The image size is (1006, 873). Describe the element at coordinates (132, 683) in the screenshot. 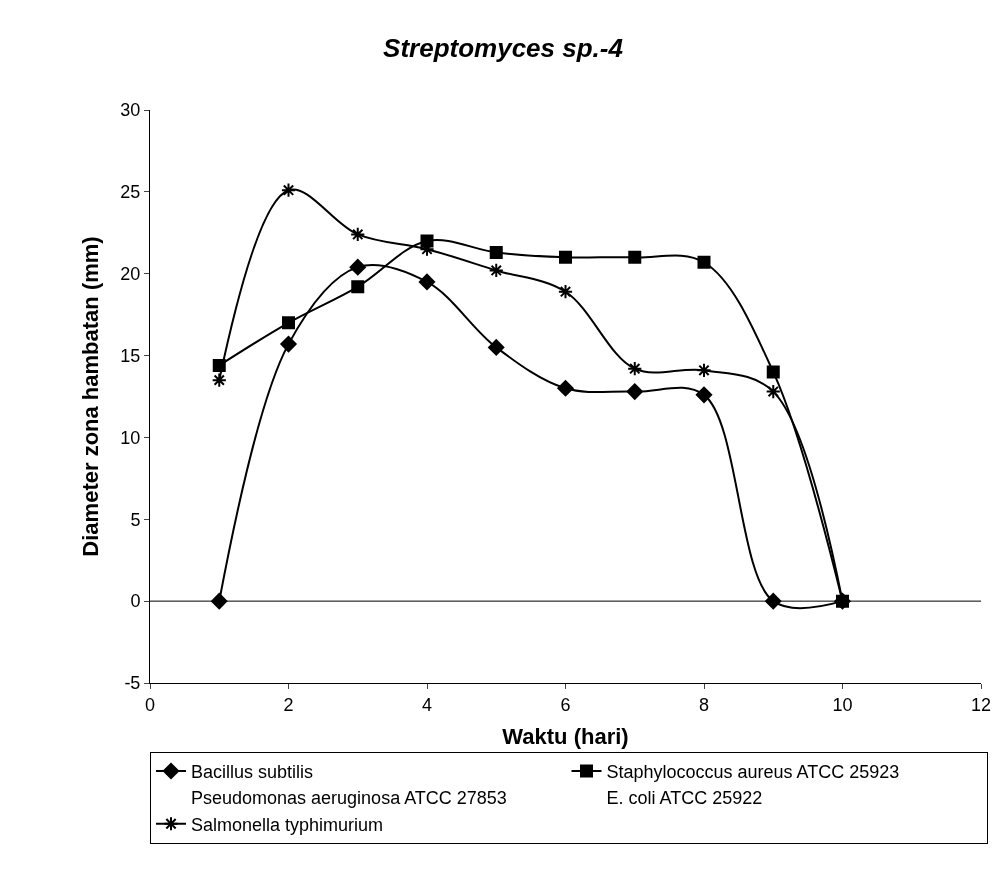

I see `y-tick-label: -5` at that location.